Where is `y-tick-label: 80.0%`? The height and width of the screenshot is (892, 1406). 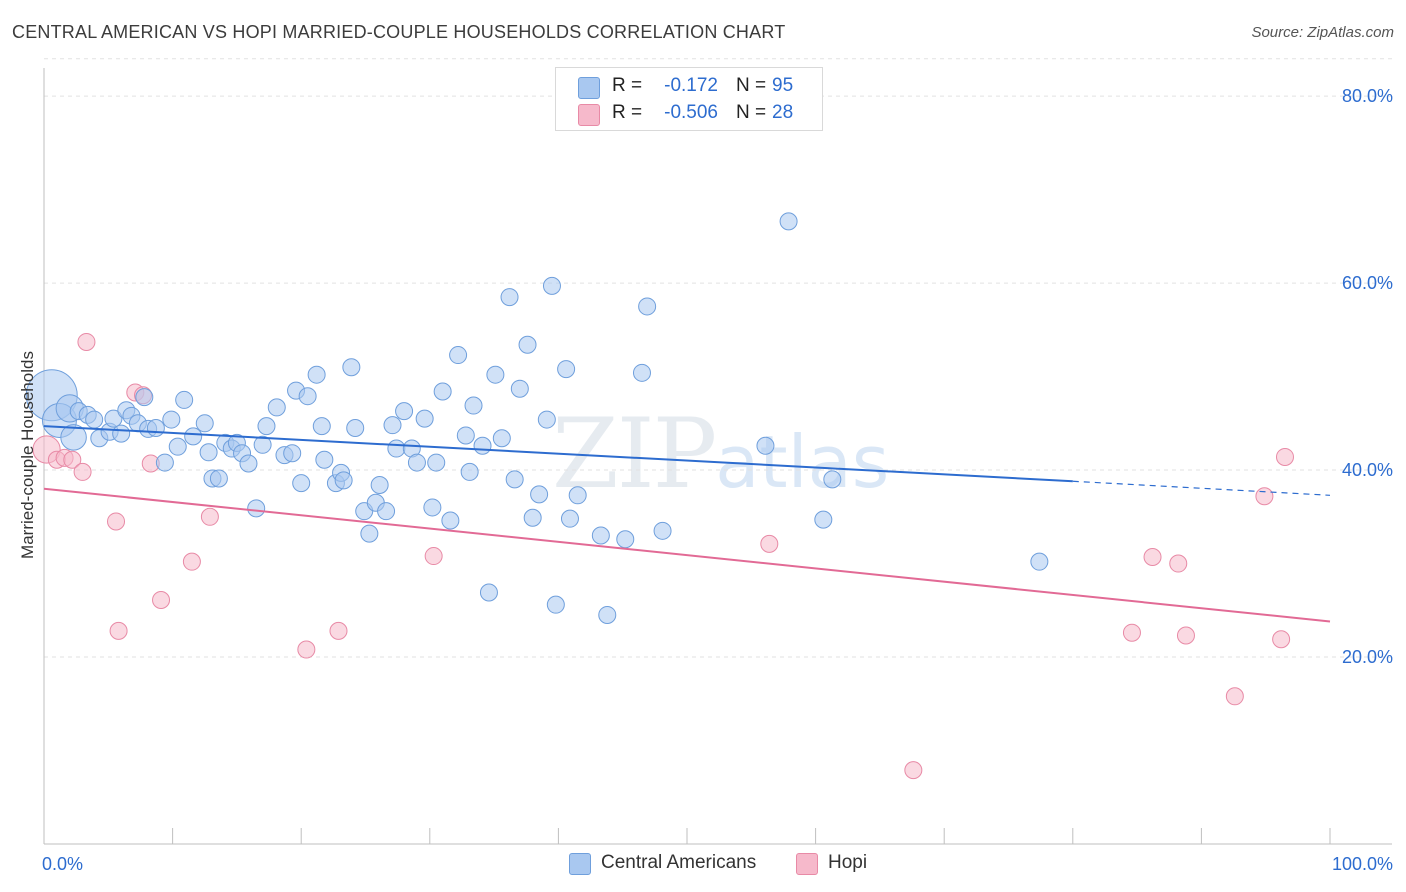 y-tick-label: 80.0% is located at coordinates (1367, 96).